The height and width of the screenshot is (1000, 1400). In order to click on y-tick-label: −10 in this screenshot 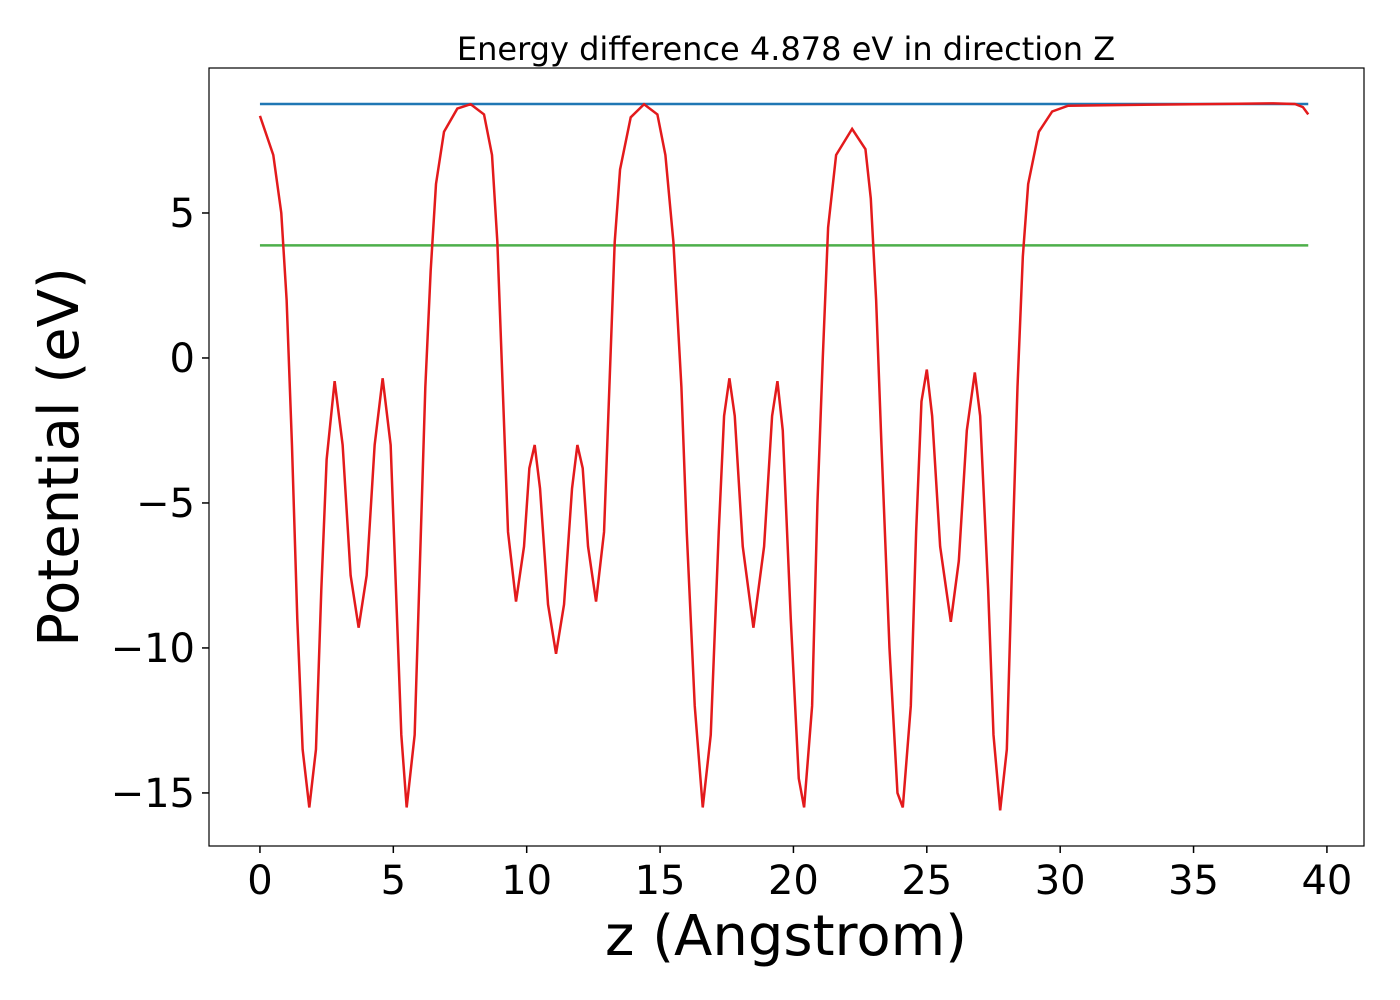, I will do `click(153, 649)`.